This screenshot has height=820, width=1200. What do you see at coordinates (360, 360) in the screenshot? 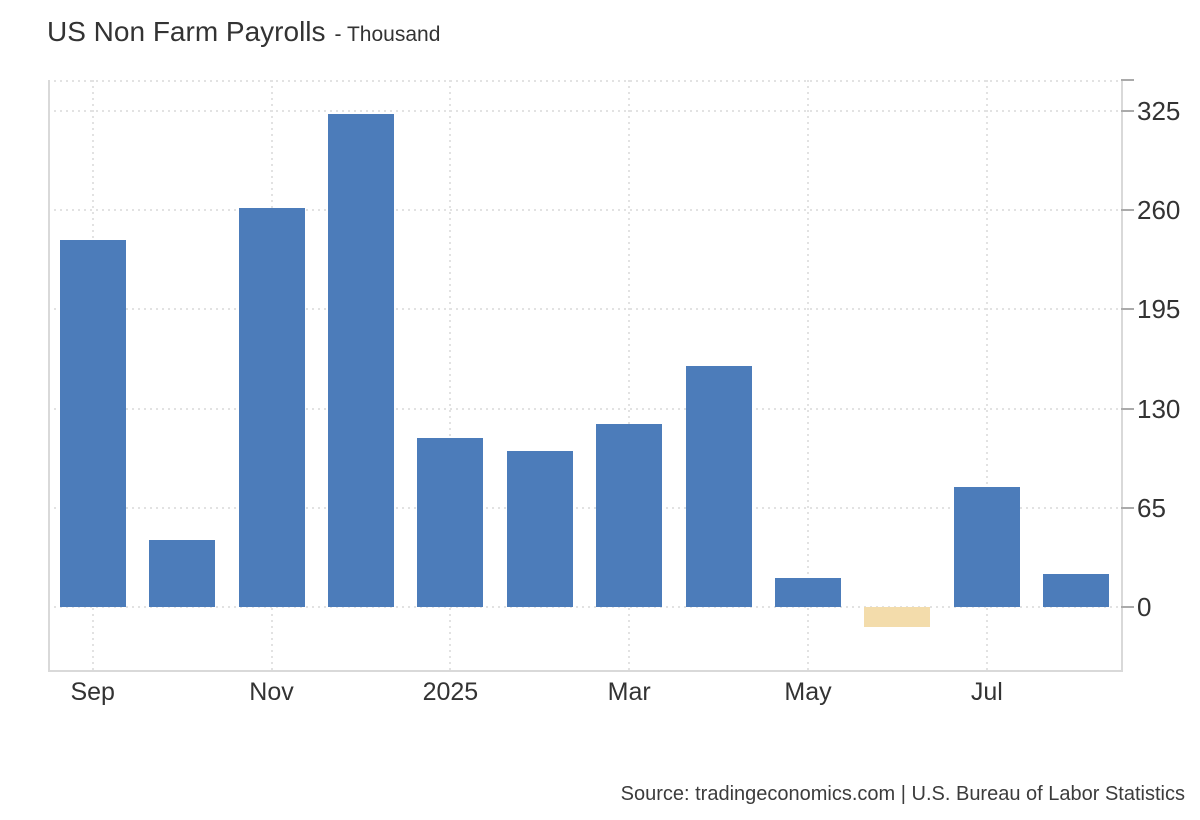
I see `bar-dec` at bounding box center [360, 360].